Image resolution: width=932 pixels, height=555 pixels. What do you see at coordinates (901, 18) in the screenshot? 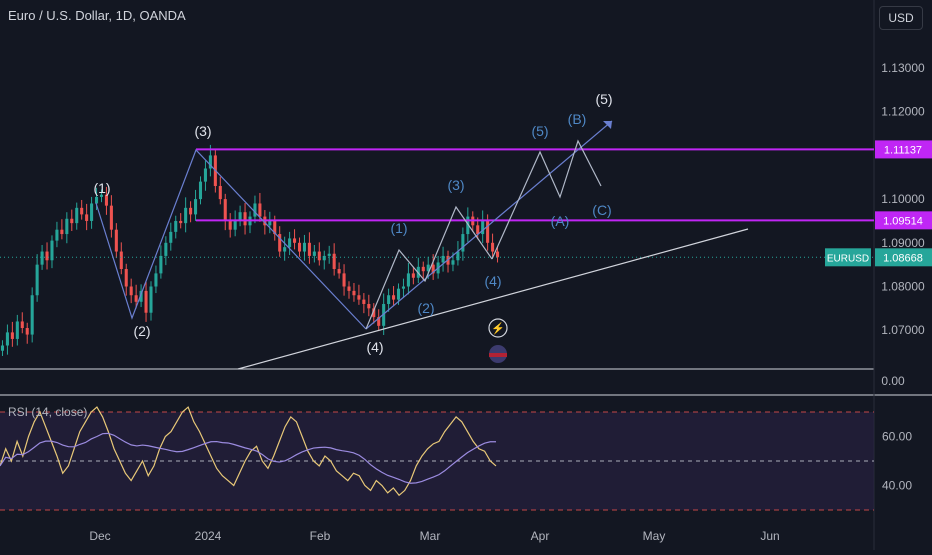
I see `currency-button: USD` at bounding box center [901, 18].